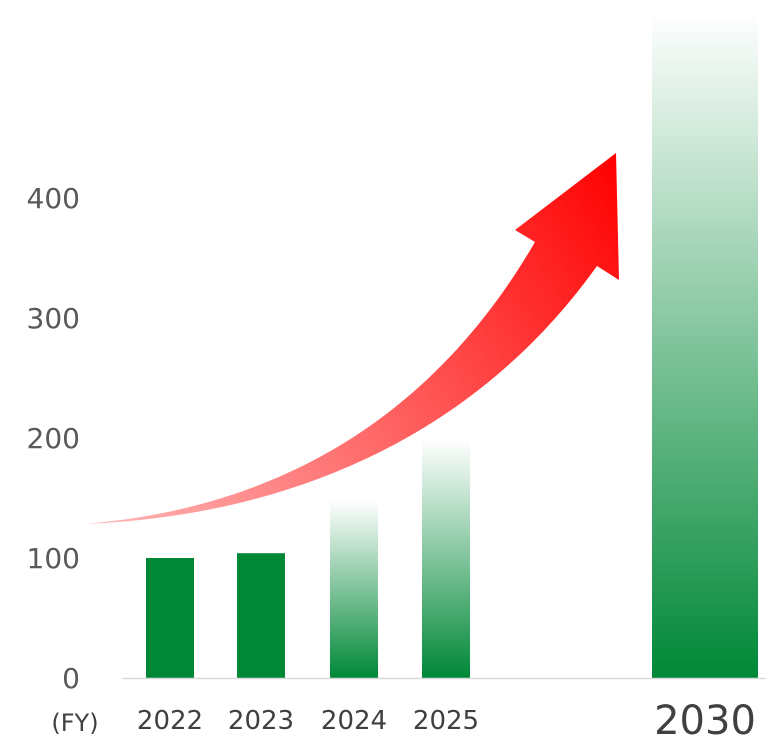 The image size is (768, 750). I want to click on y-axis-ticks: 0 100 200 300 400, so click(53, 438).